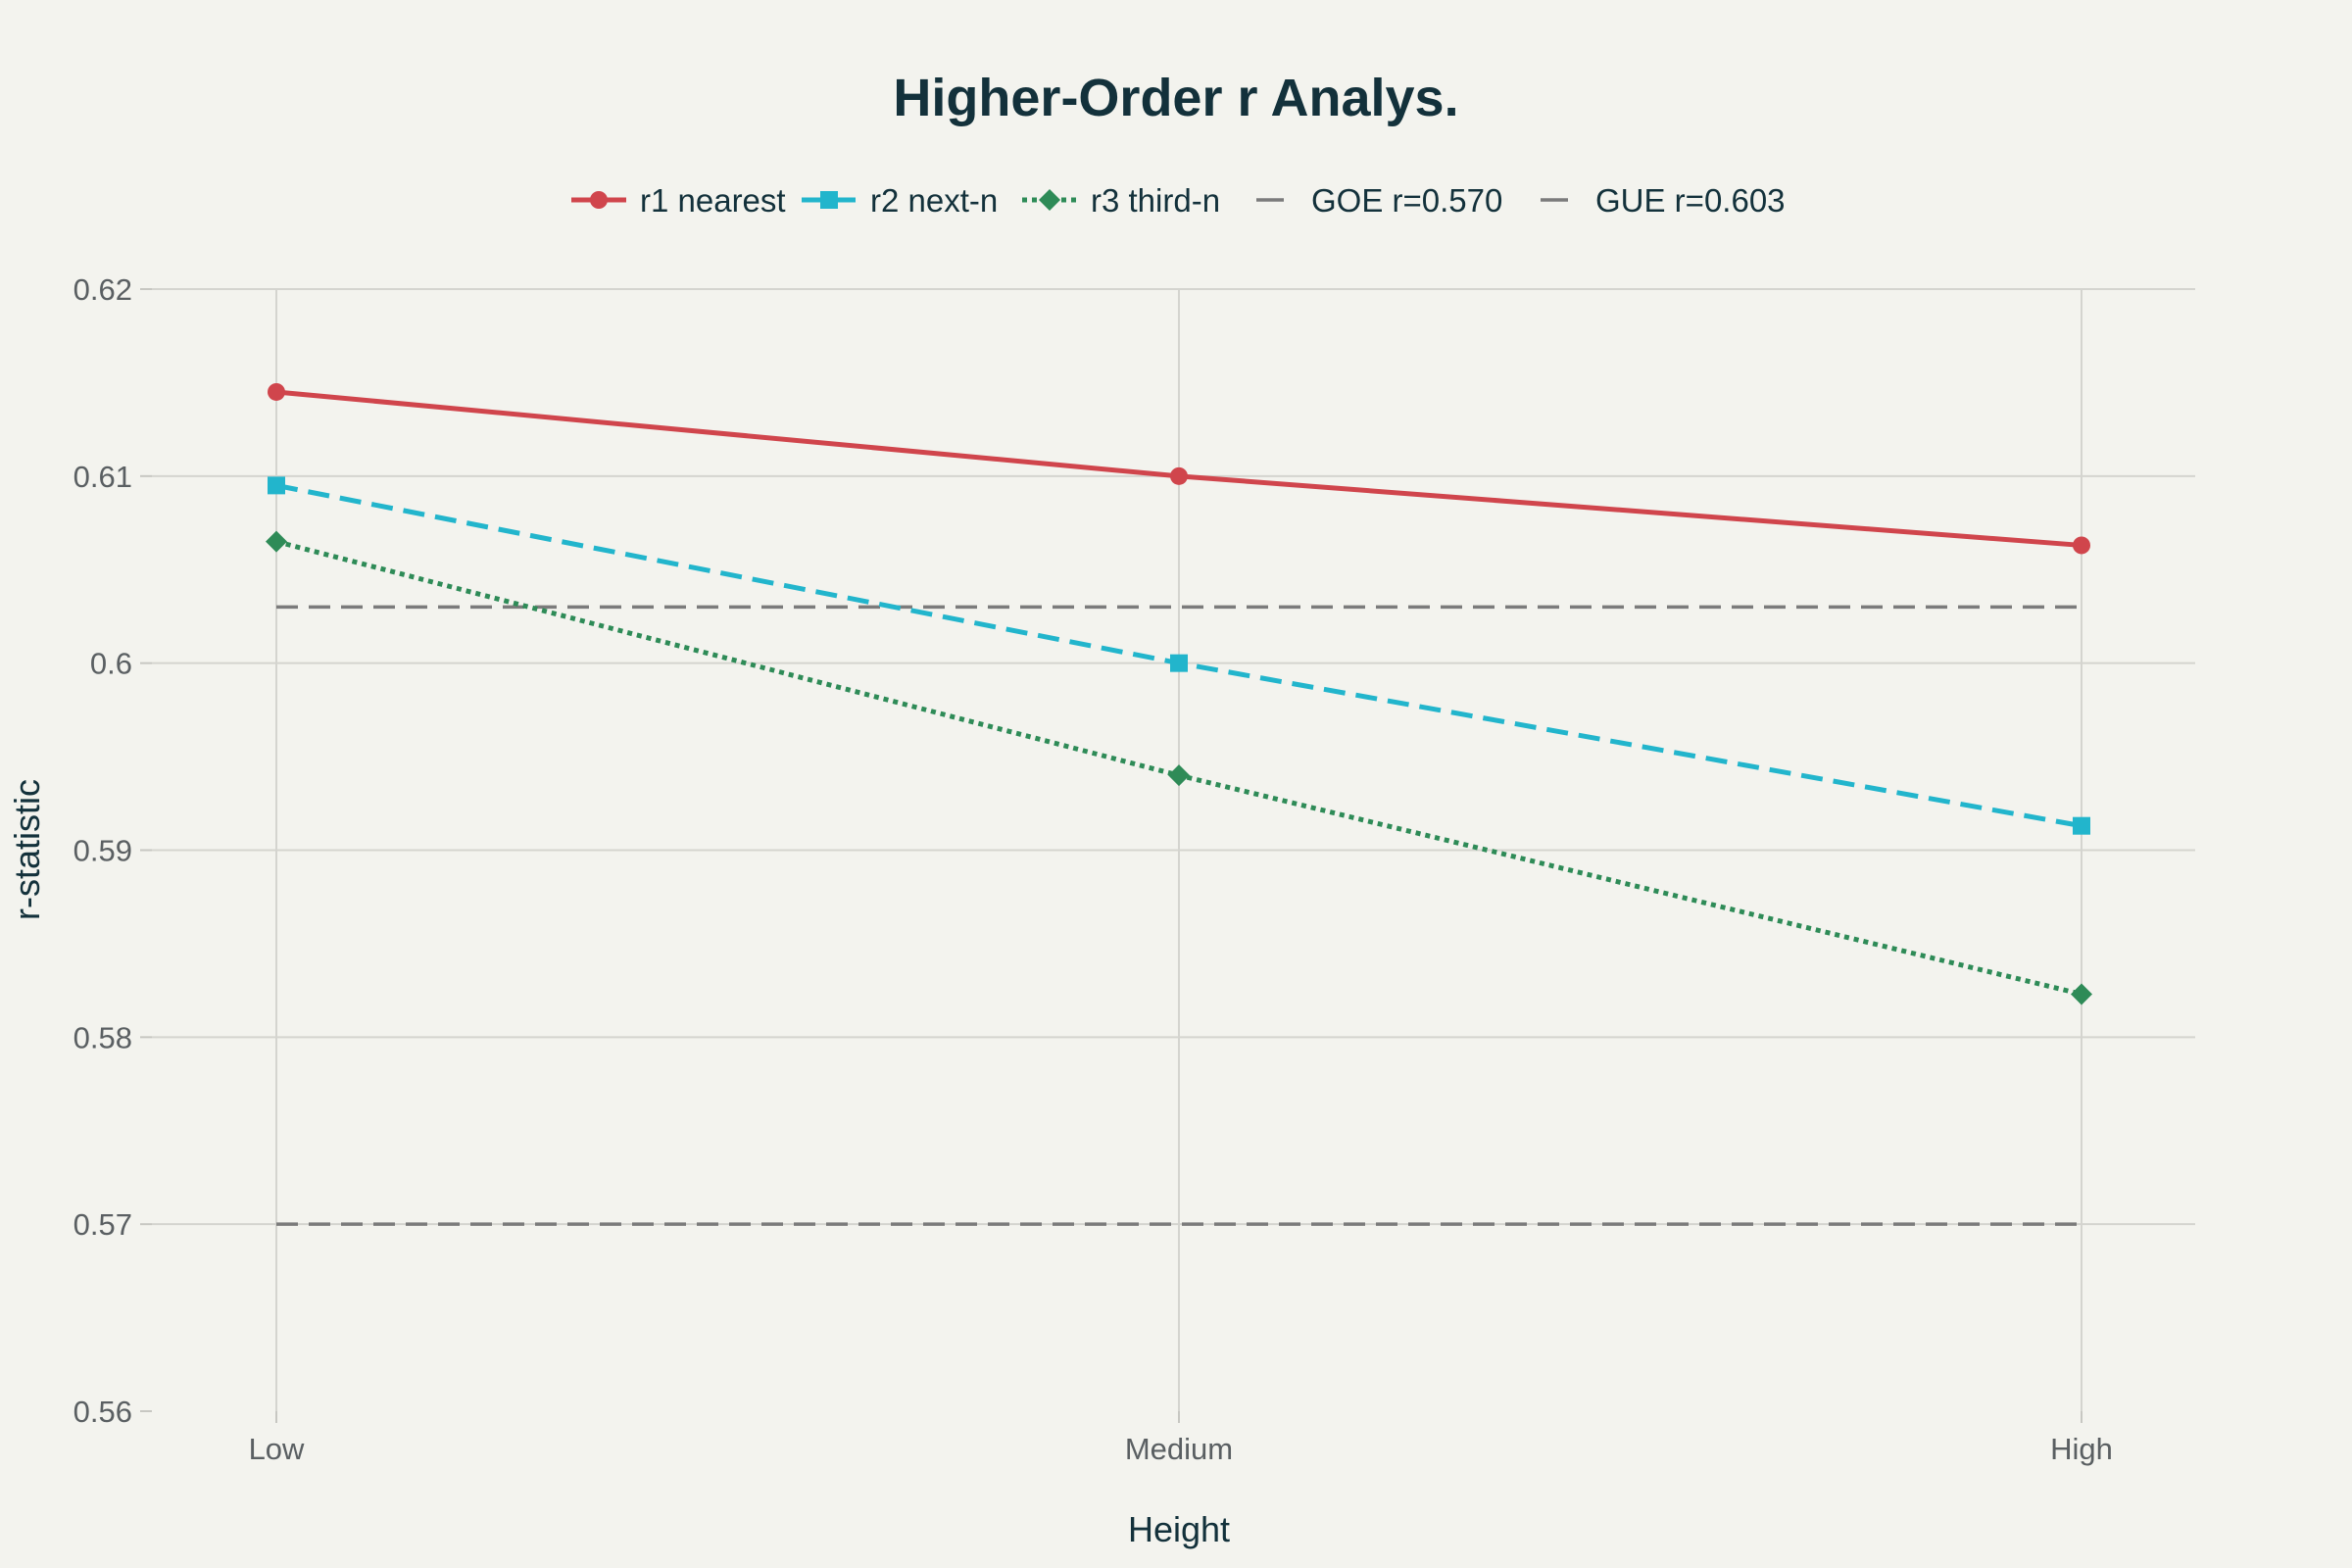  I want to click on legend-label: r3 third-n, so click(1155, 200).